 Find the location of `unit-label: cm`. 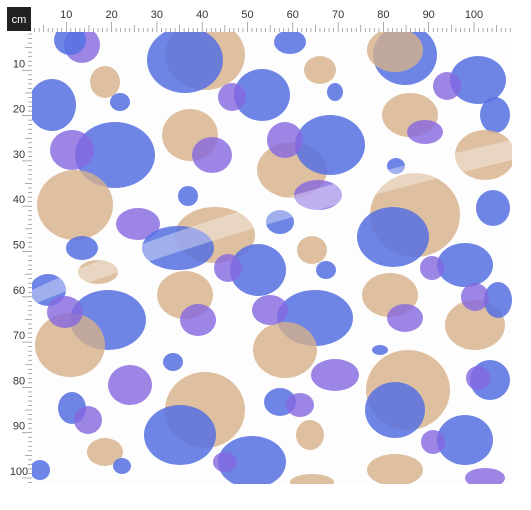

unit-label: cm is located at coordinates (19, 20).